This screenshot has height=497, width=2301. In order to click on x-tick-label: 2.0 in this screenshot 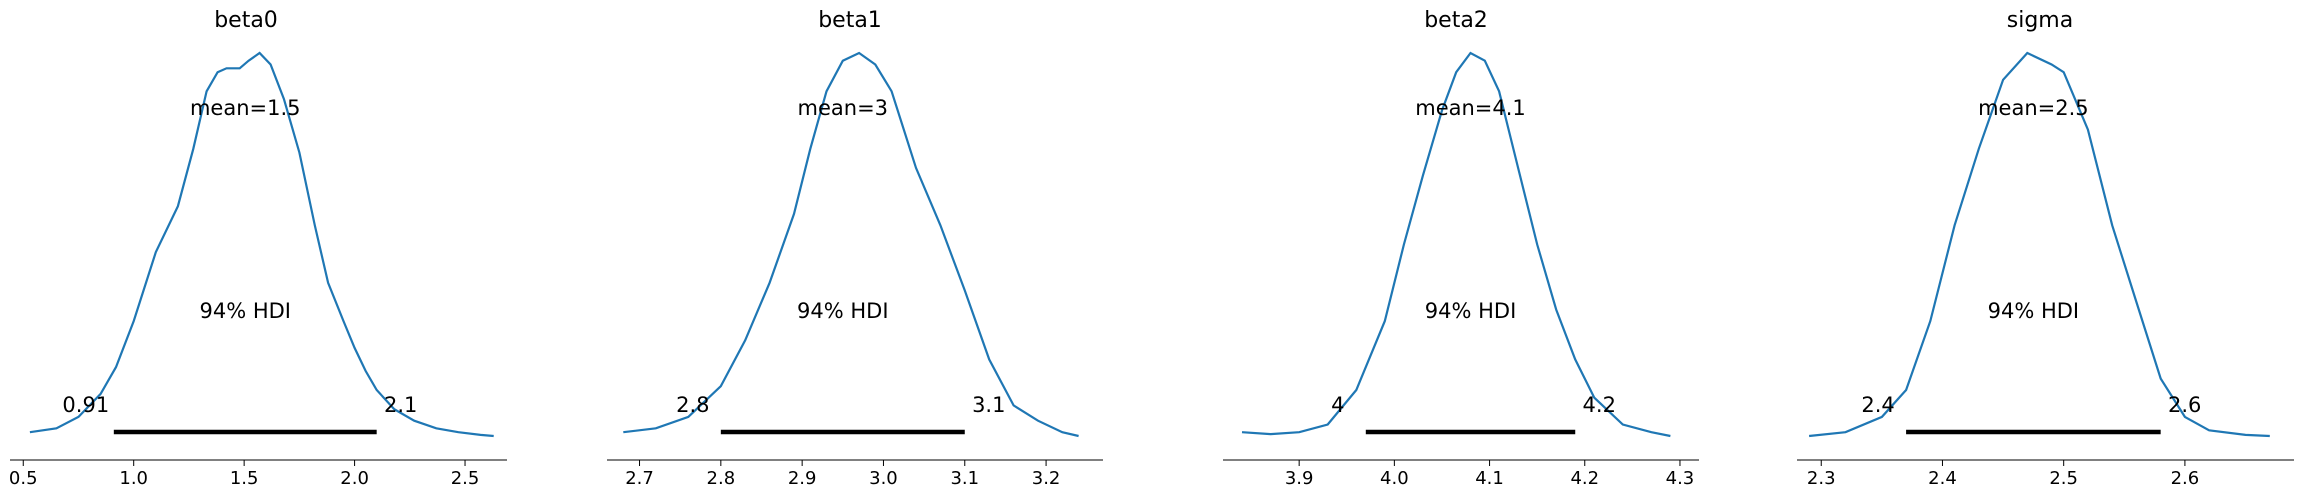, I will do `click(354, 478)`.